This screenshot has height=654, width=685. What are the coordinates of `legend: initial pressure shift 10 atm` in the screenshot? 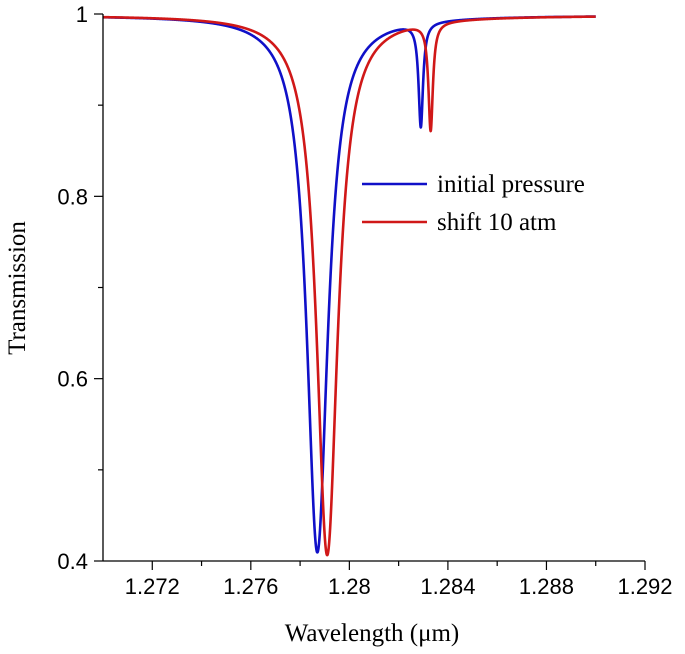 It's located at (473, 203).